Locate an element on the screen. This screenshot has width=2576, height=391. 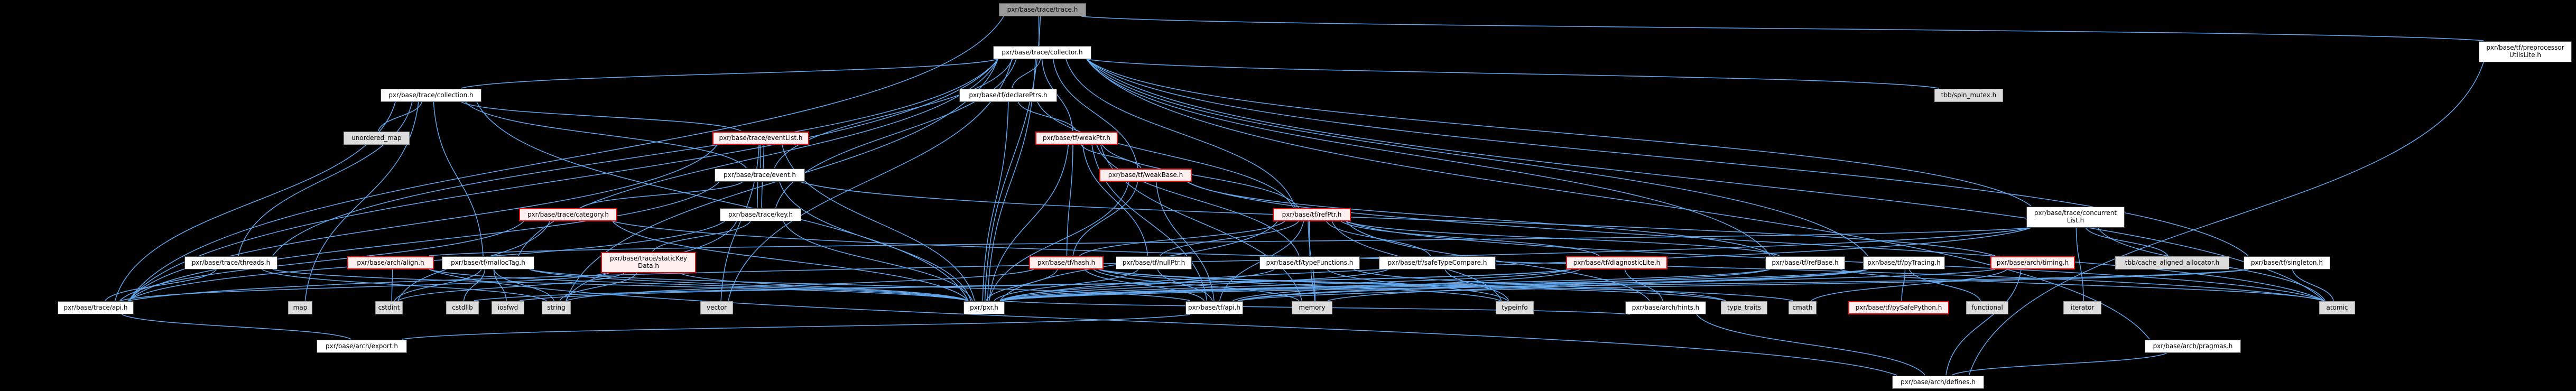
graph-edge-malloctag-string is located at coordinates (523, 285).